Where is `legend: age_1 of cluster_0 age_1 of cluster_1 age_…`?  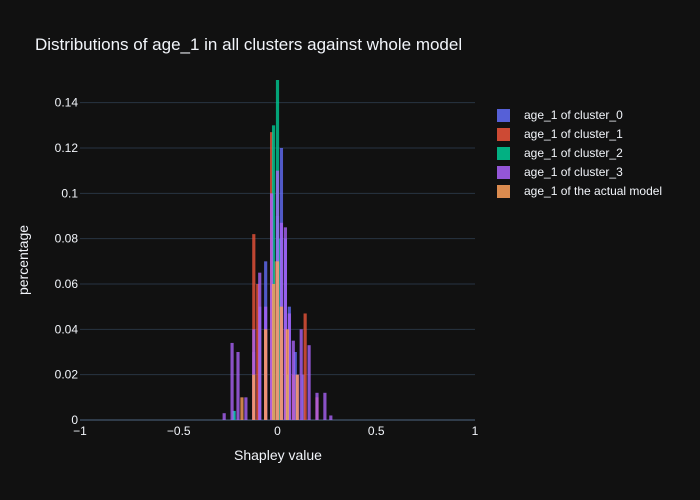
legend: age_1 of cluster_0 age_1 of cluster_1 age_… is located at coordinates (579, 153).